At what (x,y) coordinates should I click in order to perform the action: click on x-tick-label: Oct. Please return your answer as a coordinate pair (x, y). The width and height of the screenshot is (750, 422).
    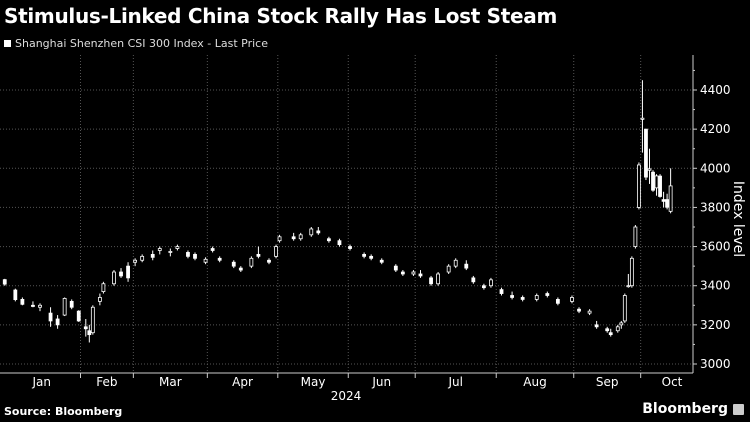
    Looking at the image, I should click on (672, 382).